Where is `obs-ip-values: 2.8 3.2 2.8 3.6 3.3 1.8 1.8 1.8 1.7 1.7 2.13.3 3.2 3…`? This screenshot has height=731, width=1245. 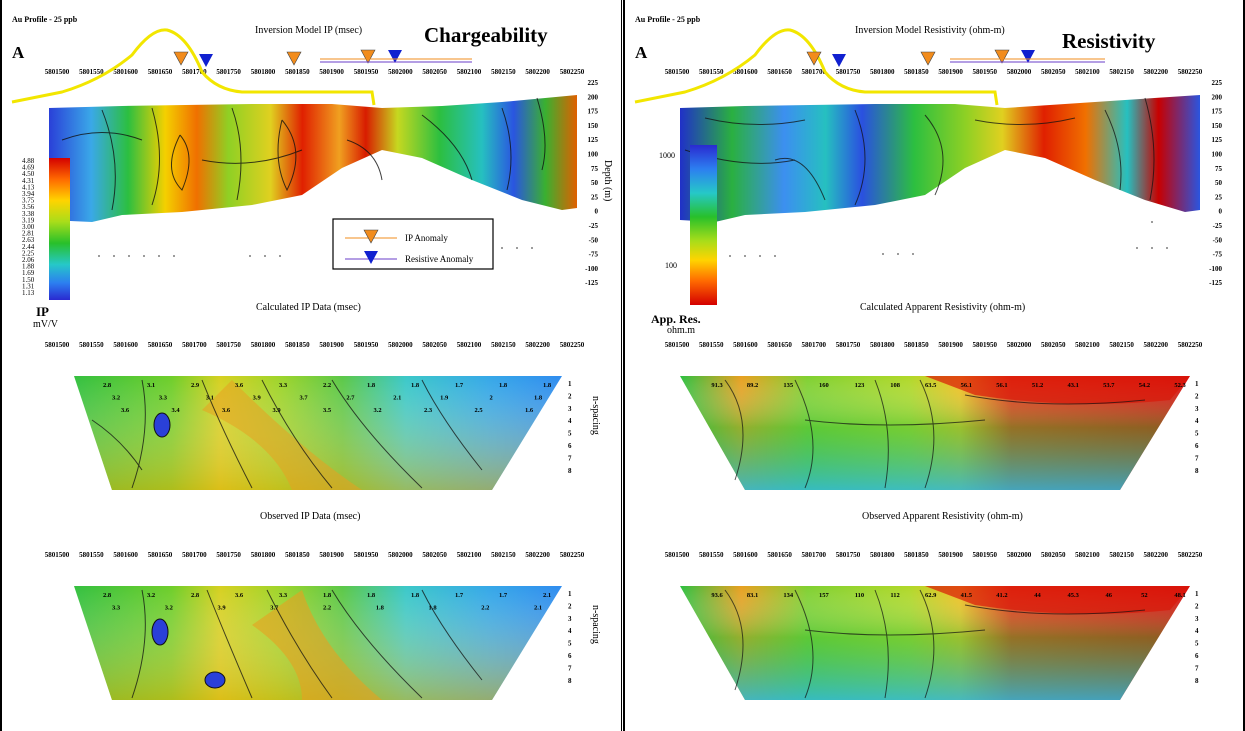 obs-ip-values: 2.8 3.2 2.8 3.6 3.3 1.8 1.8 1.8 1.7 1.7 2.13.3 3.2 3… is located at coordinates (327, 601).